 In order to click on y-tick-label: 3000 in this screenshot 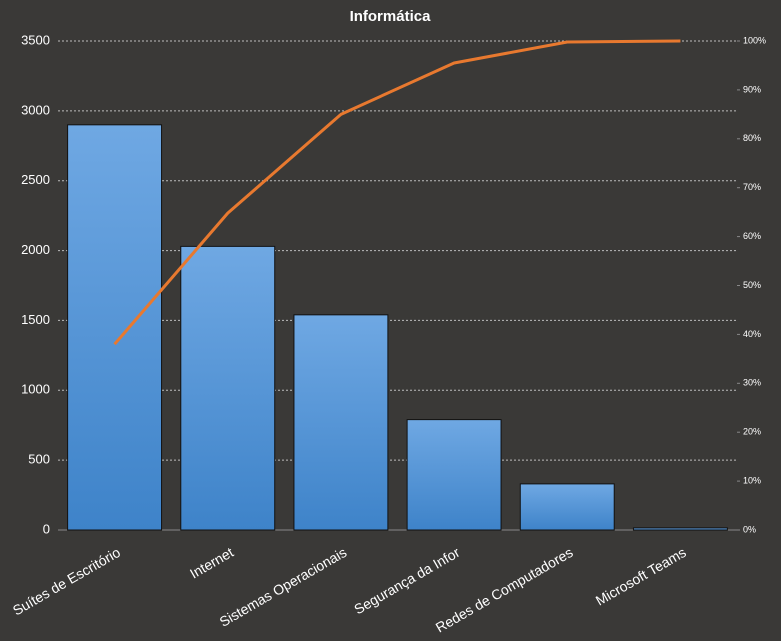, I will do `click(35, 109)`.